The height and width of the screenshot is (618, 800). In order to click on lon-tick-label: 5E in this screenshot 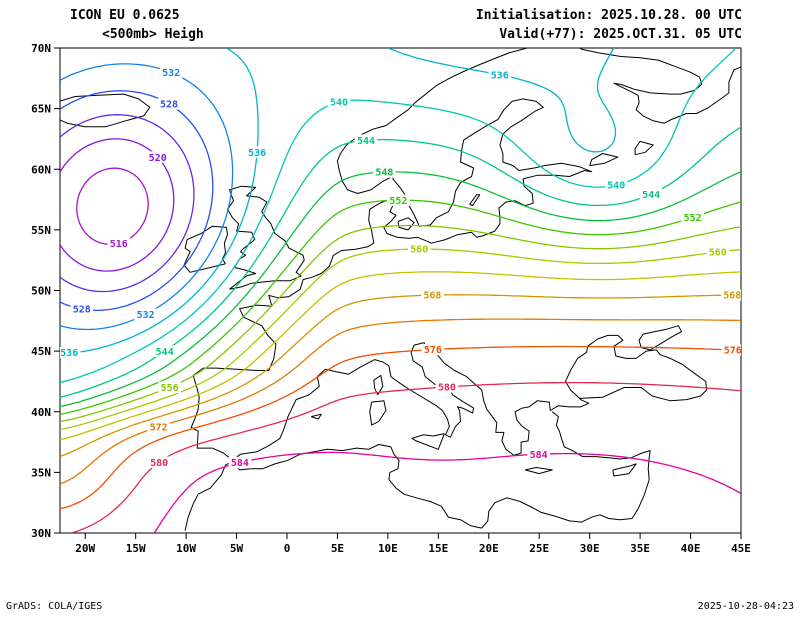, I will do `click(337, 548)`.